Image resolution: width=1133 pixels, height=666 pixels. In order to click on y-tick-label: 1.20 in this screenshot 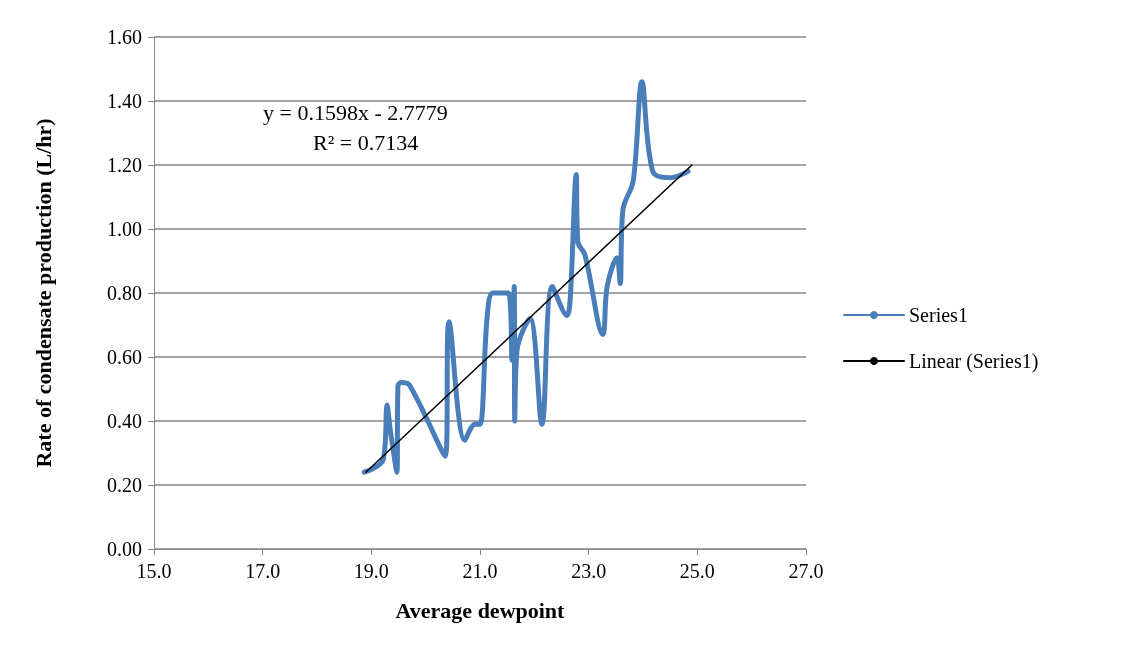, I will do `click(124, 165)`.